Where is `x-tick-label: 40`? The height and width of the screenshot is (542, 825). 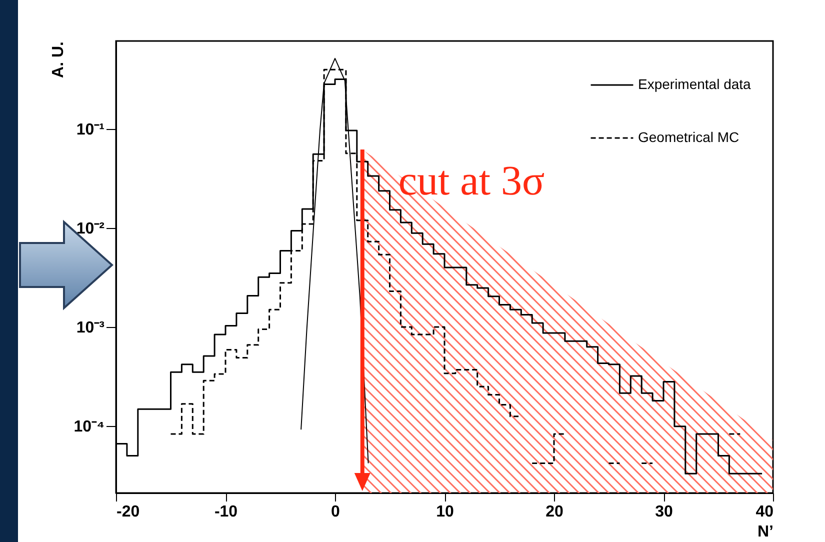 x-tick-label: 40 is located at coordinates (765, 512).